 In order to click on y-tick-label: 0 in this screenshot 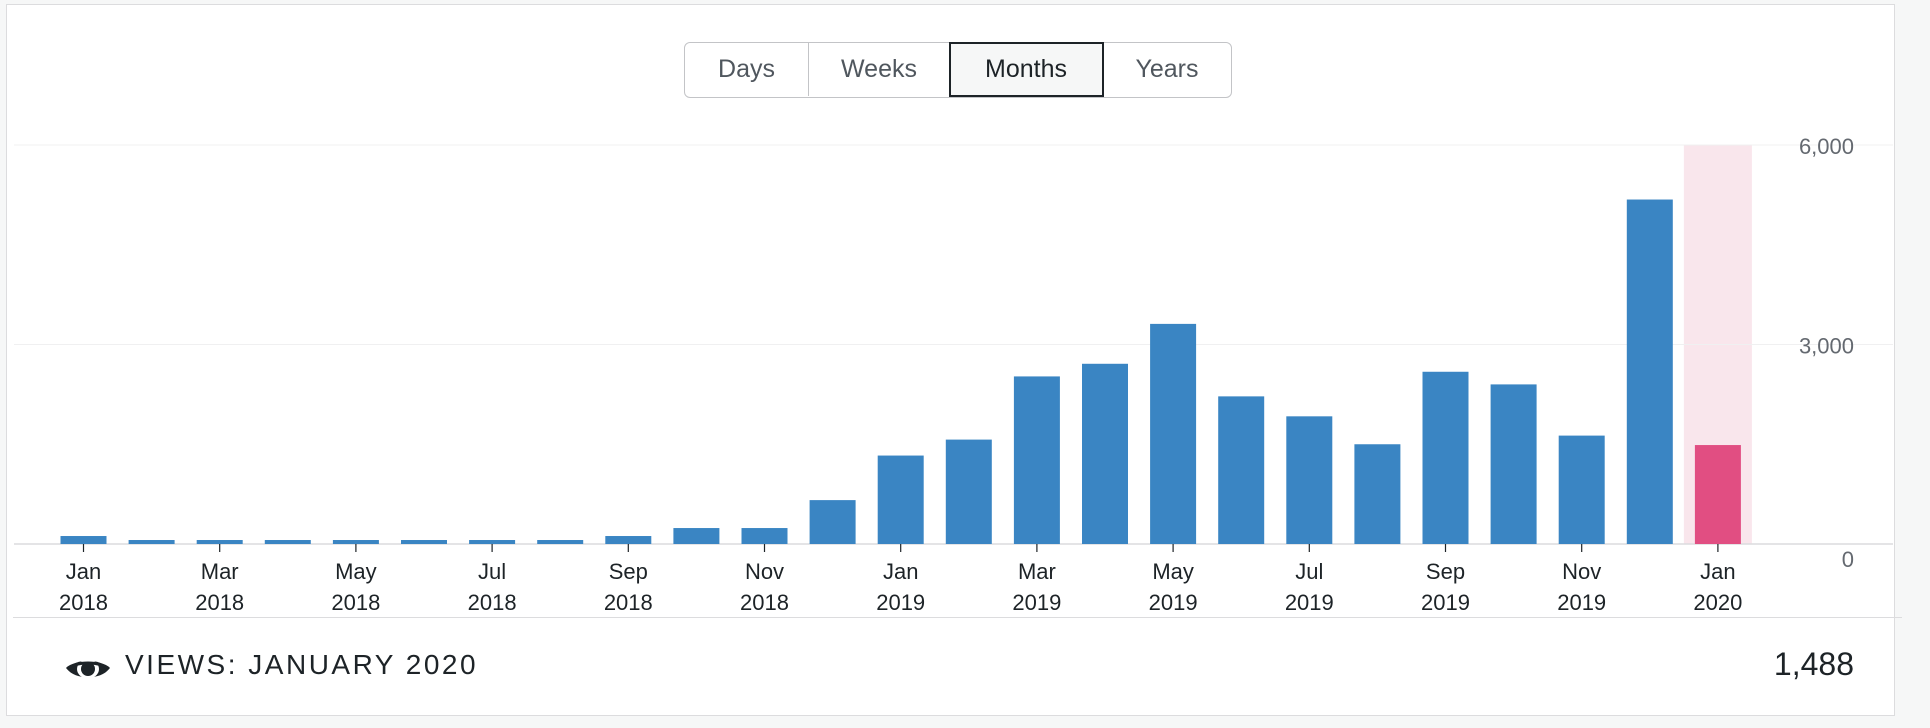, I will do `click(1848, 559)`.